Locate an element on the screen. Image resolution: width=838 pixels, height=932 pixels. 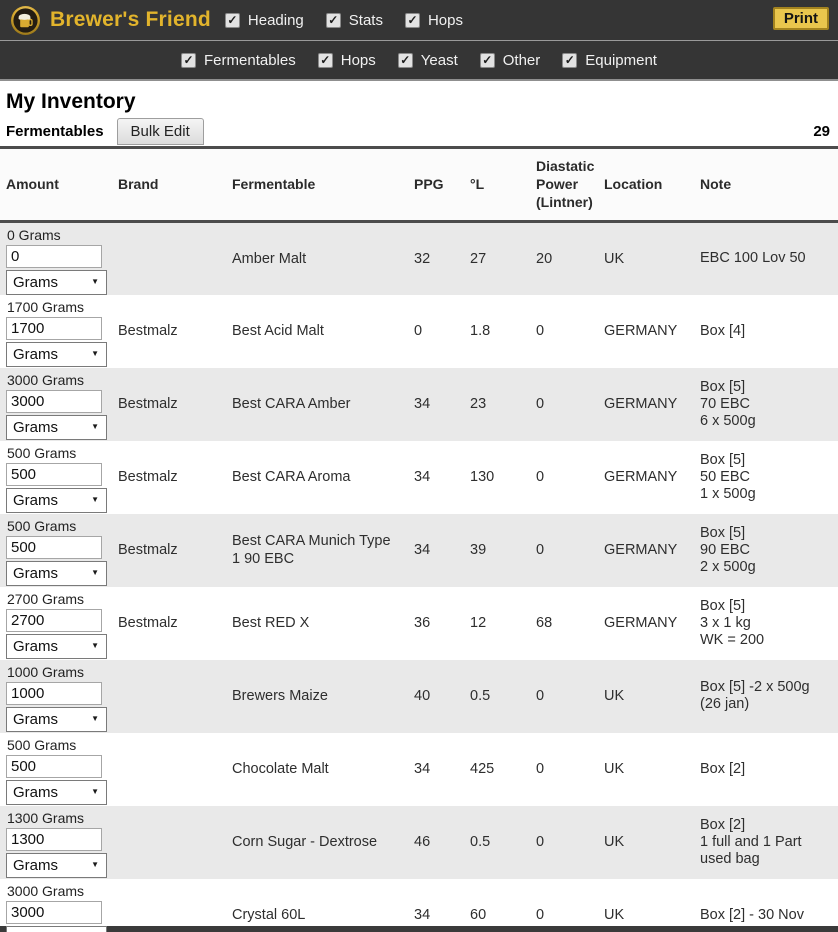
filter-checkbox-label-equipment: Equipment is located at coordinates (621, 60).